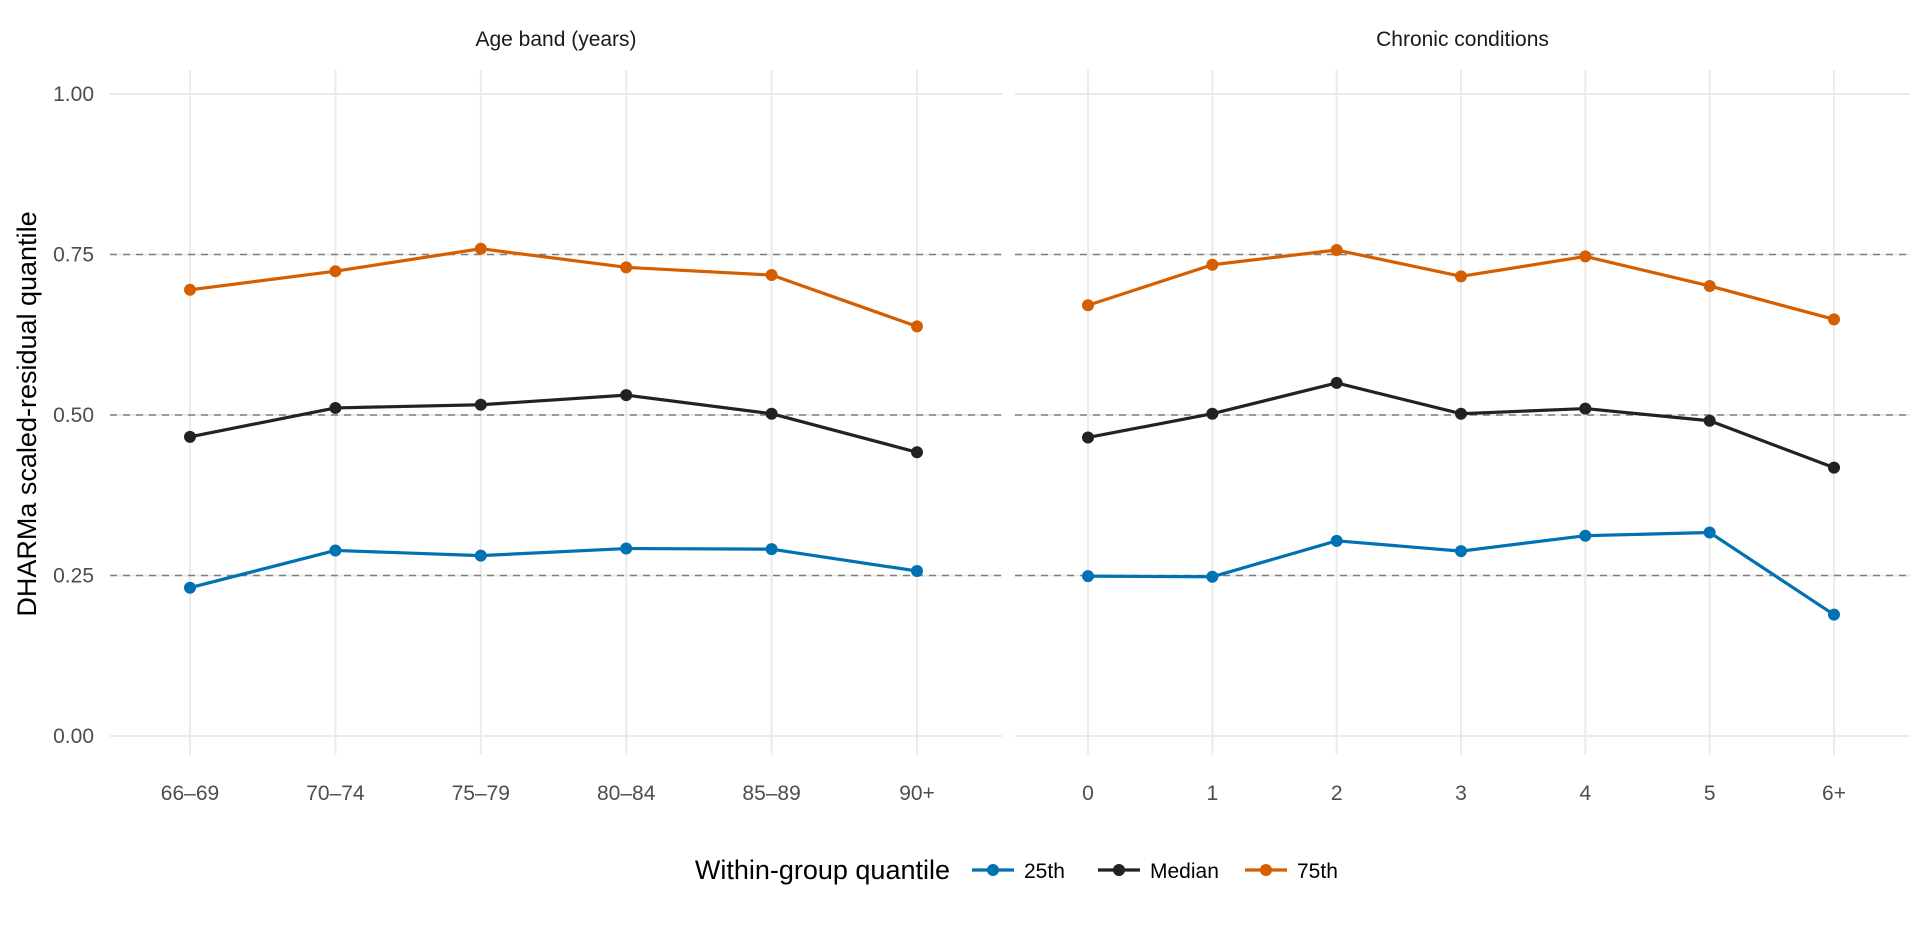 This screenshot has height=926, width=1920. Describe the element at coordinates (626, 793) in the screenshot. I see `x-tick-label: 80–84` at that location.